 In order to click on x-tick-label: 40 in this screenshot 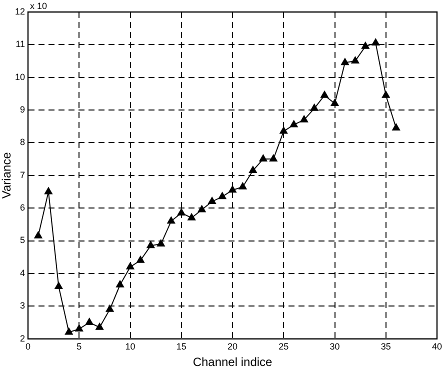, I will do `click(437, 347)`.